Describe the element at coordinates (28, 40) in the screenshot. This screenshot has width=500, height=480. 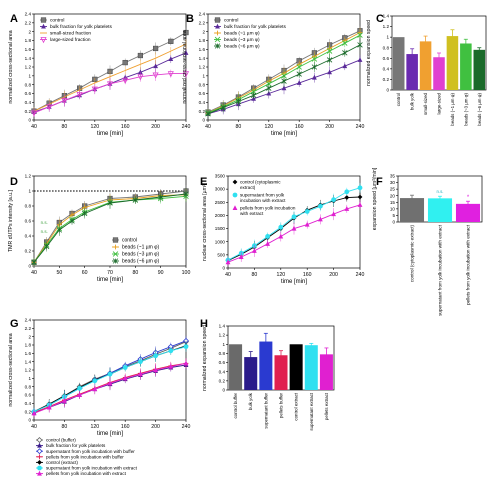
I see `y-tick-label: 1.8` at that location.